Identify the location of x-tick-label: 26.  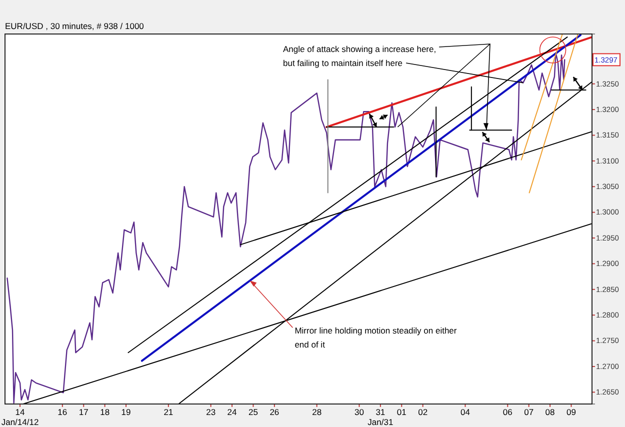
(275, 412).